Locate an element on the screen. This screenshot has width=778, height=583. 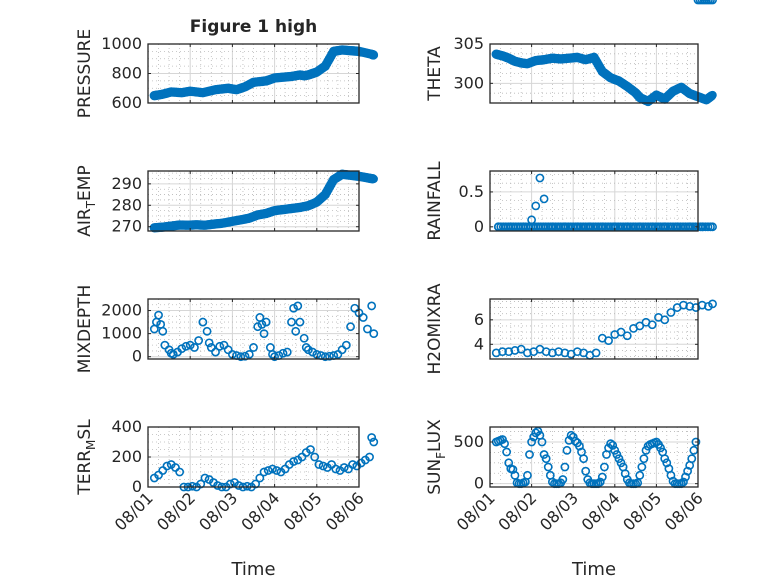
x-axis-label: Time is located at coordinates (252, 569).